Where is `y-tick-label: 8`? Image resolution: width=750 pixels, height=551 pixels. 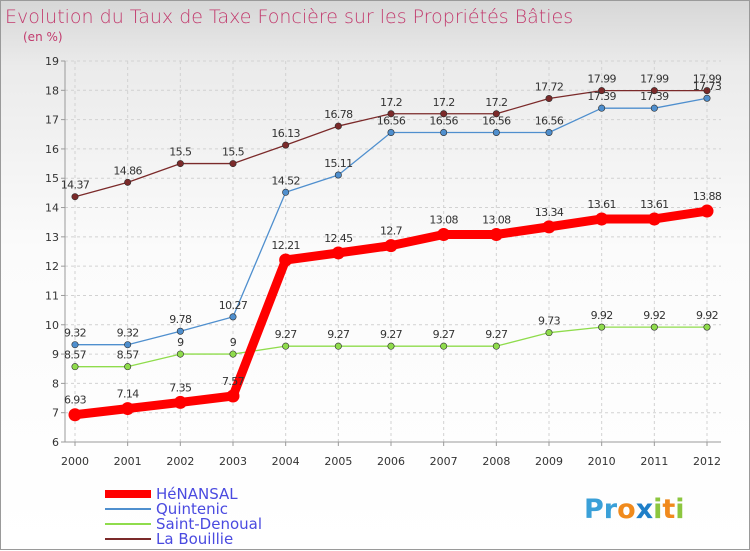 y-tick-label: 8 is located at coordinates (55, 383).